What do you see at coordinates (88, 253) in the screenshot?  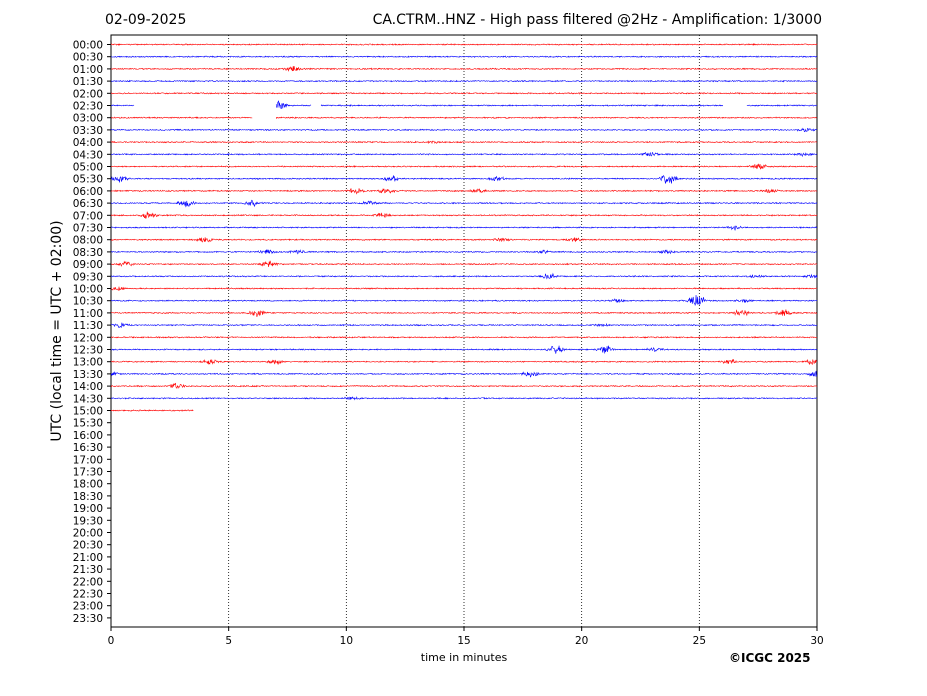 I see `y-tick-label: 08:30` at bounding box center [88, 253].